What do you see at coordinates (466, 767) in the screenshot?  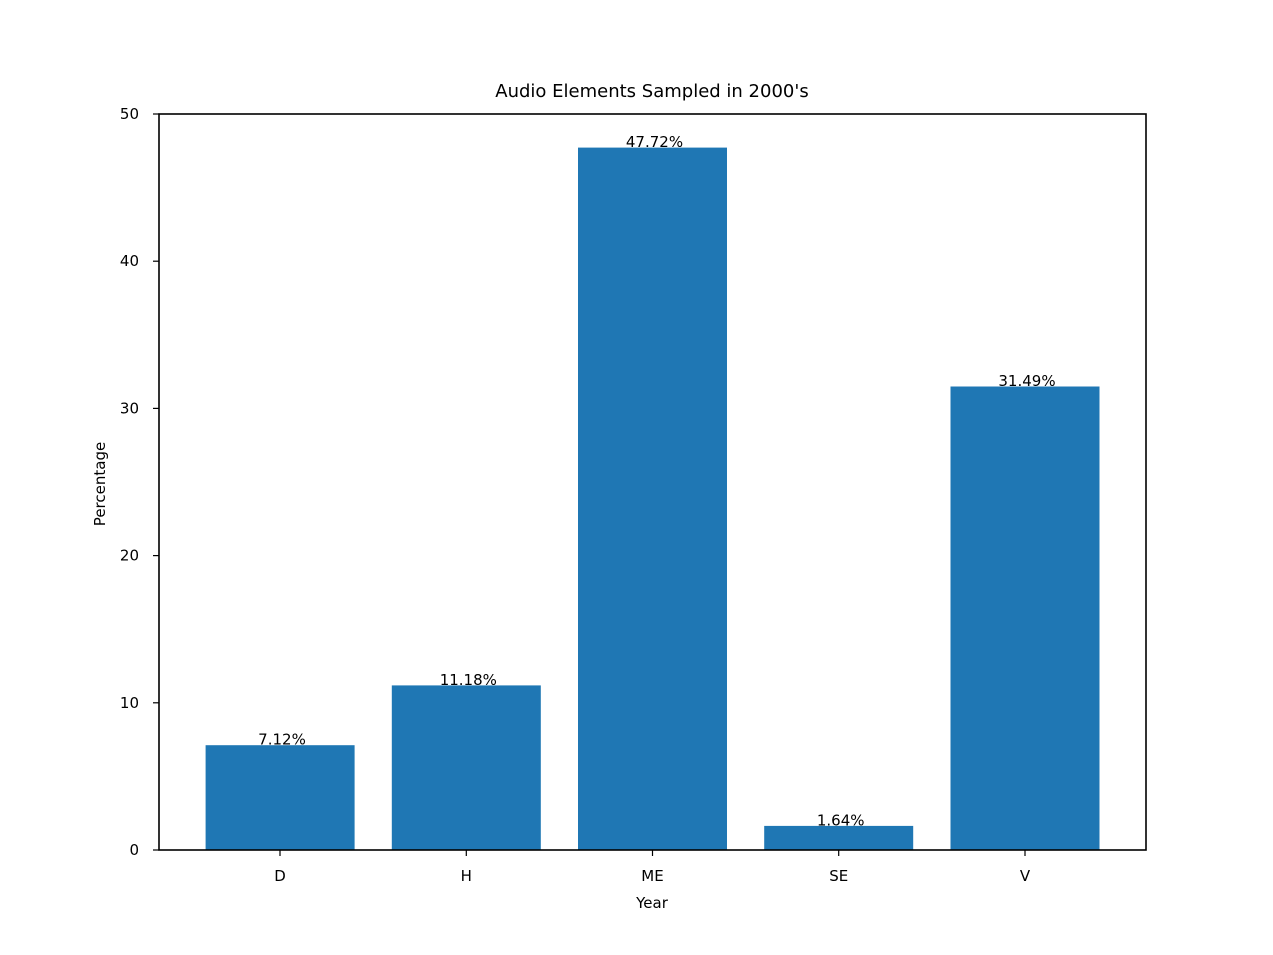 I see `bar-h` at bounding box center [466, 767].